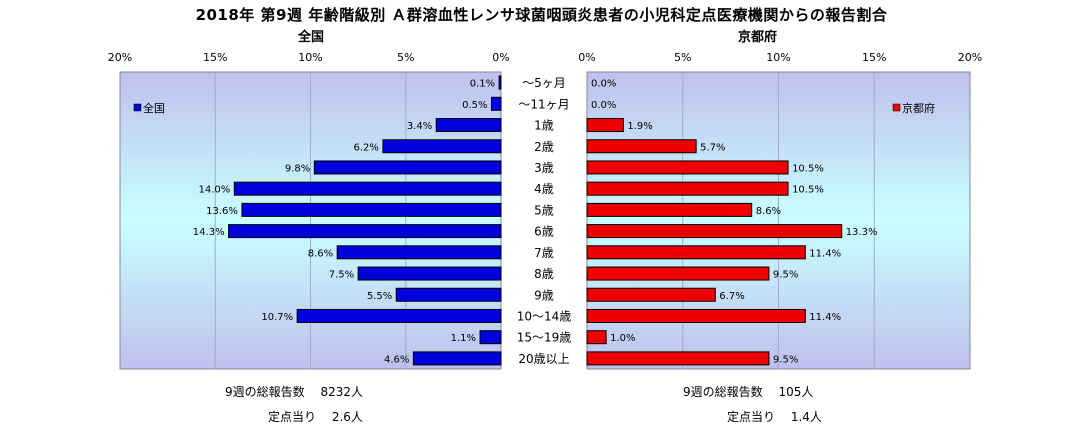  I want to click on age-category-label: 5歳, so click(544, 210).